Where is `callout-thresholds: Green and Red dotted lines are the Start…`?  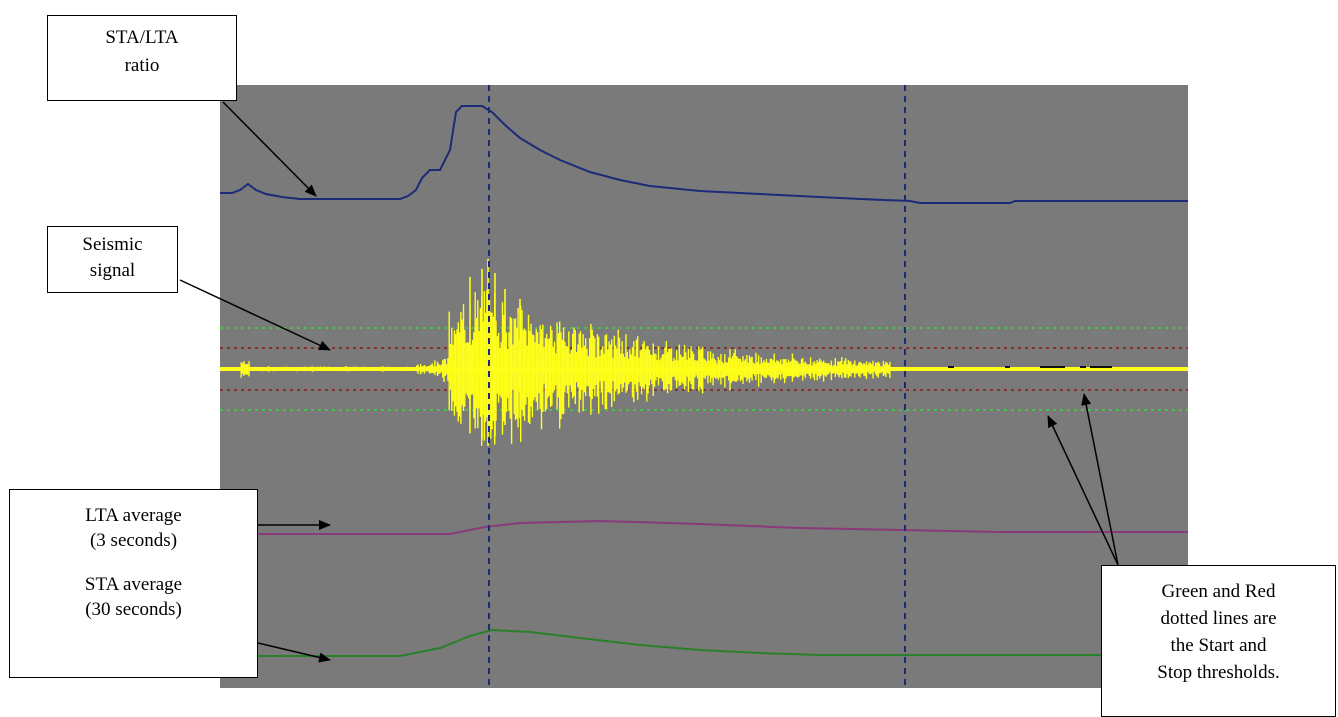 callout-thresholds: Green and Red dotted lines are the Start… is located at coordinates (1218, 641).